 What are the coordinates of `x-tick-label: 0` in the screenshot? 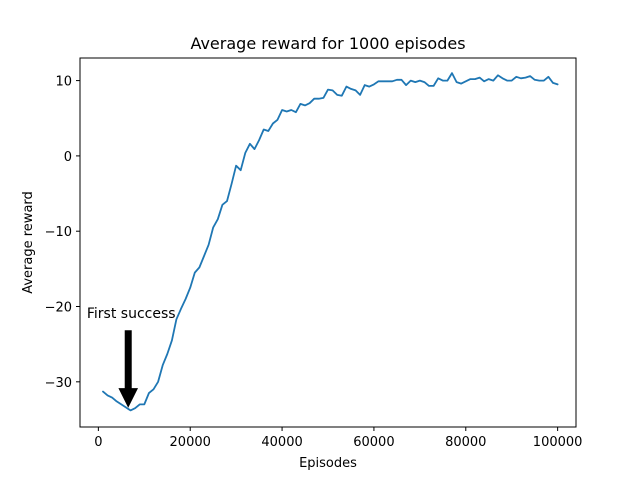 It's located at (98, 442).